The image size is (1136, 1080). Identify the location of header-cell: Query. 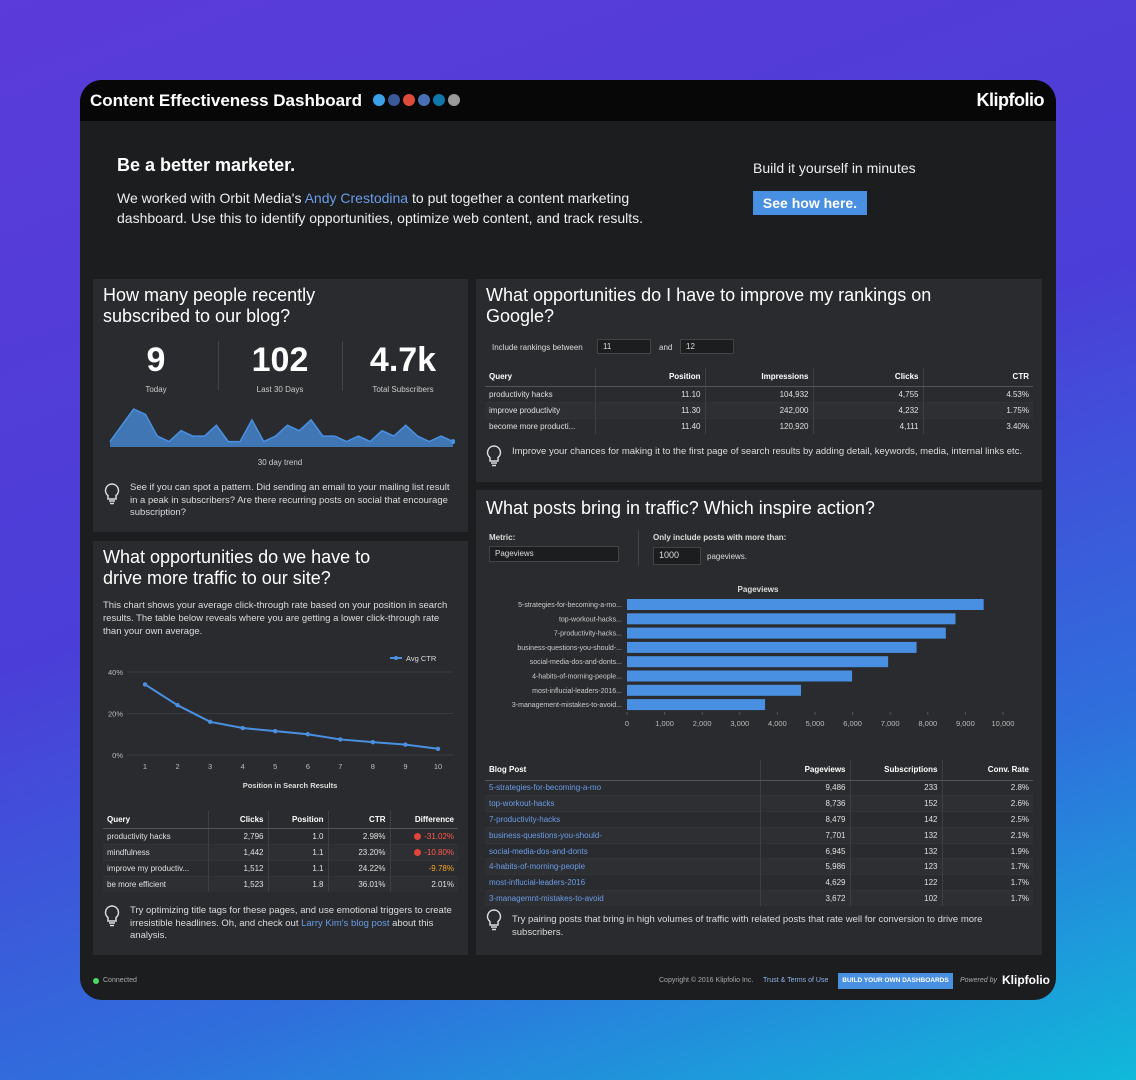
(540, 377).